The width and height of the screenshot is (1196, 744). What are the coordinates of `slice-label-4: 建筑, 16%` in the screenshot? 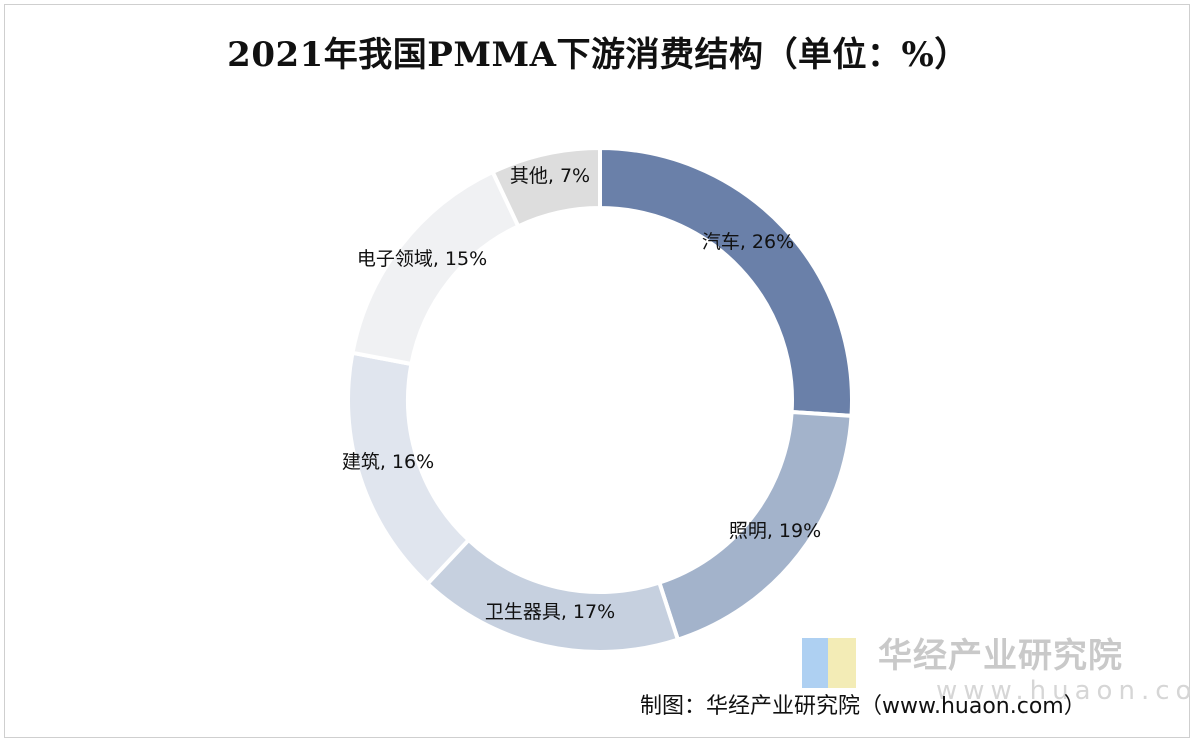 It's located at (388, 462).